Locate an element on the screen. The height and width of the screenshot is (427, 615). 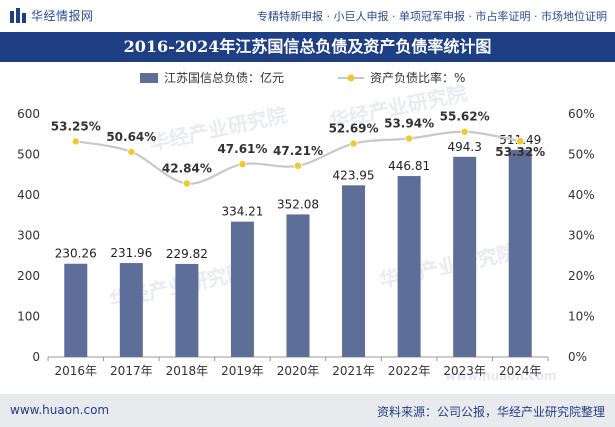
ratio-value-label: 55.62% is located at coordinates (465, 117).